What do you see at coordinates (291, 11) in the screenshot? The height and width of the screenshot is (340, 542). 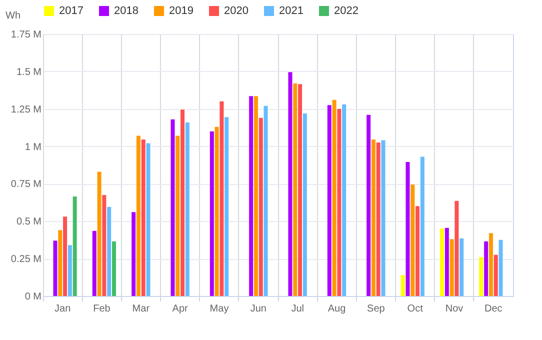 I see `legend-label: 2021` at bounding box center [291, 11].